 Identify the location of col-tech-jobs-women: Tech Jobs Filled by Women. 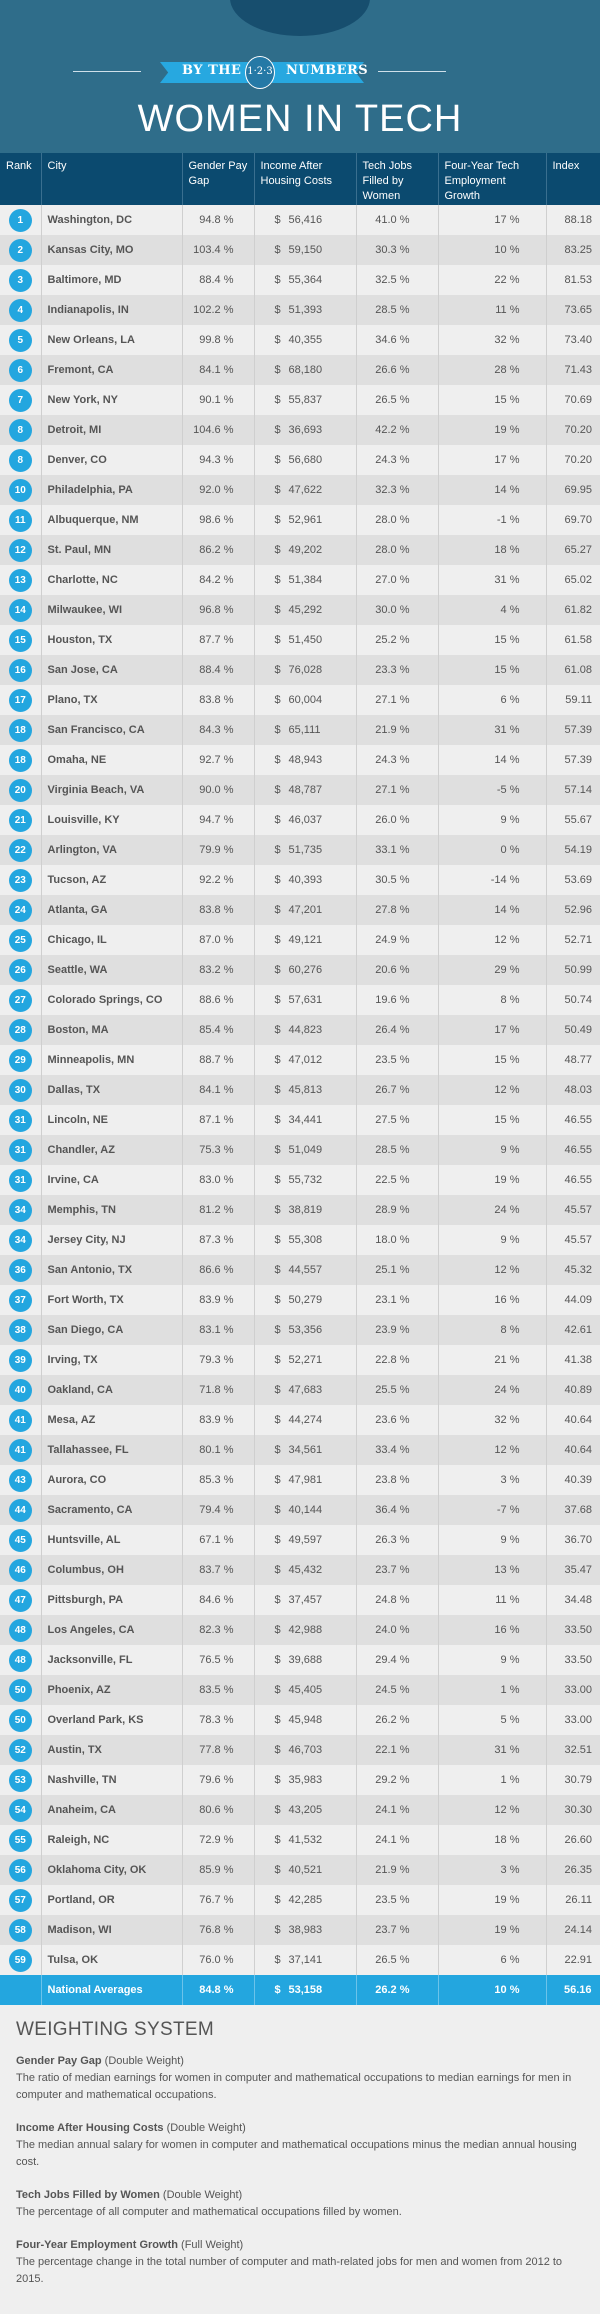
(397, 179).